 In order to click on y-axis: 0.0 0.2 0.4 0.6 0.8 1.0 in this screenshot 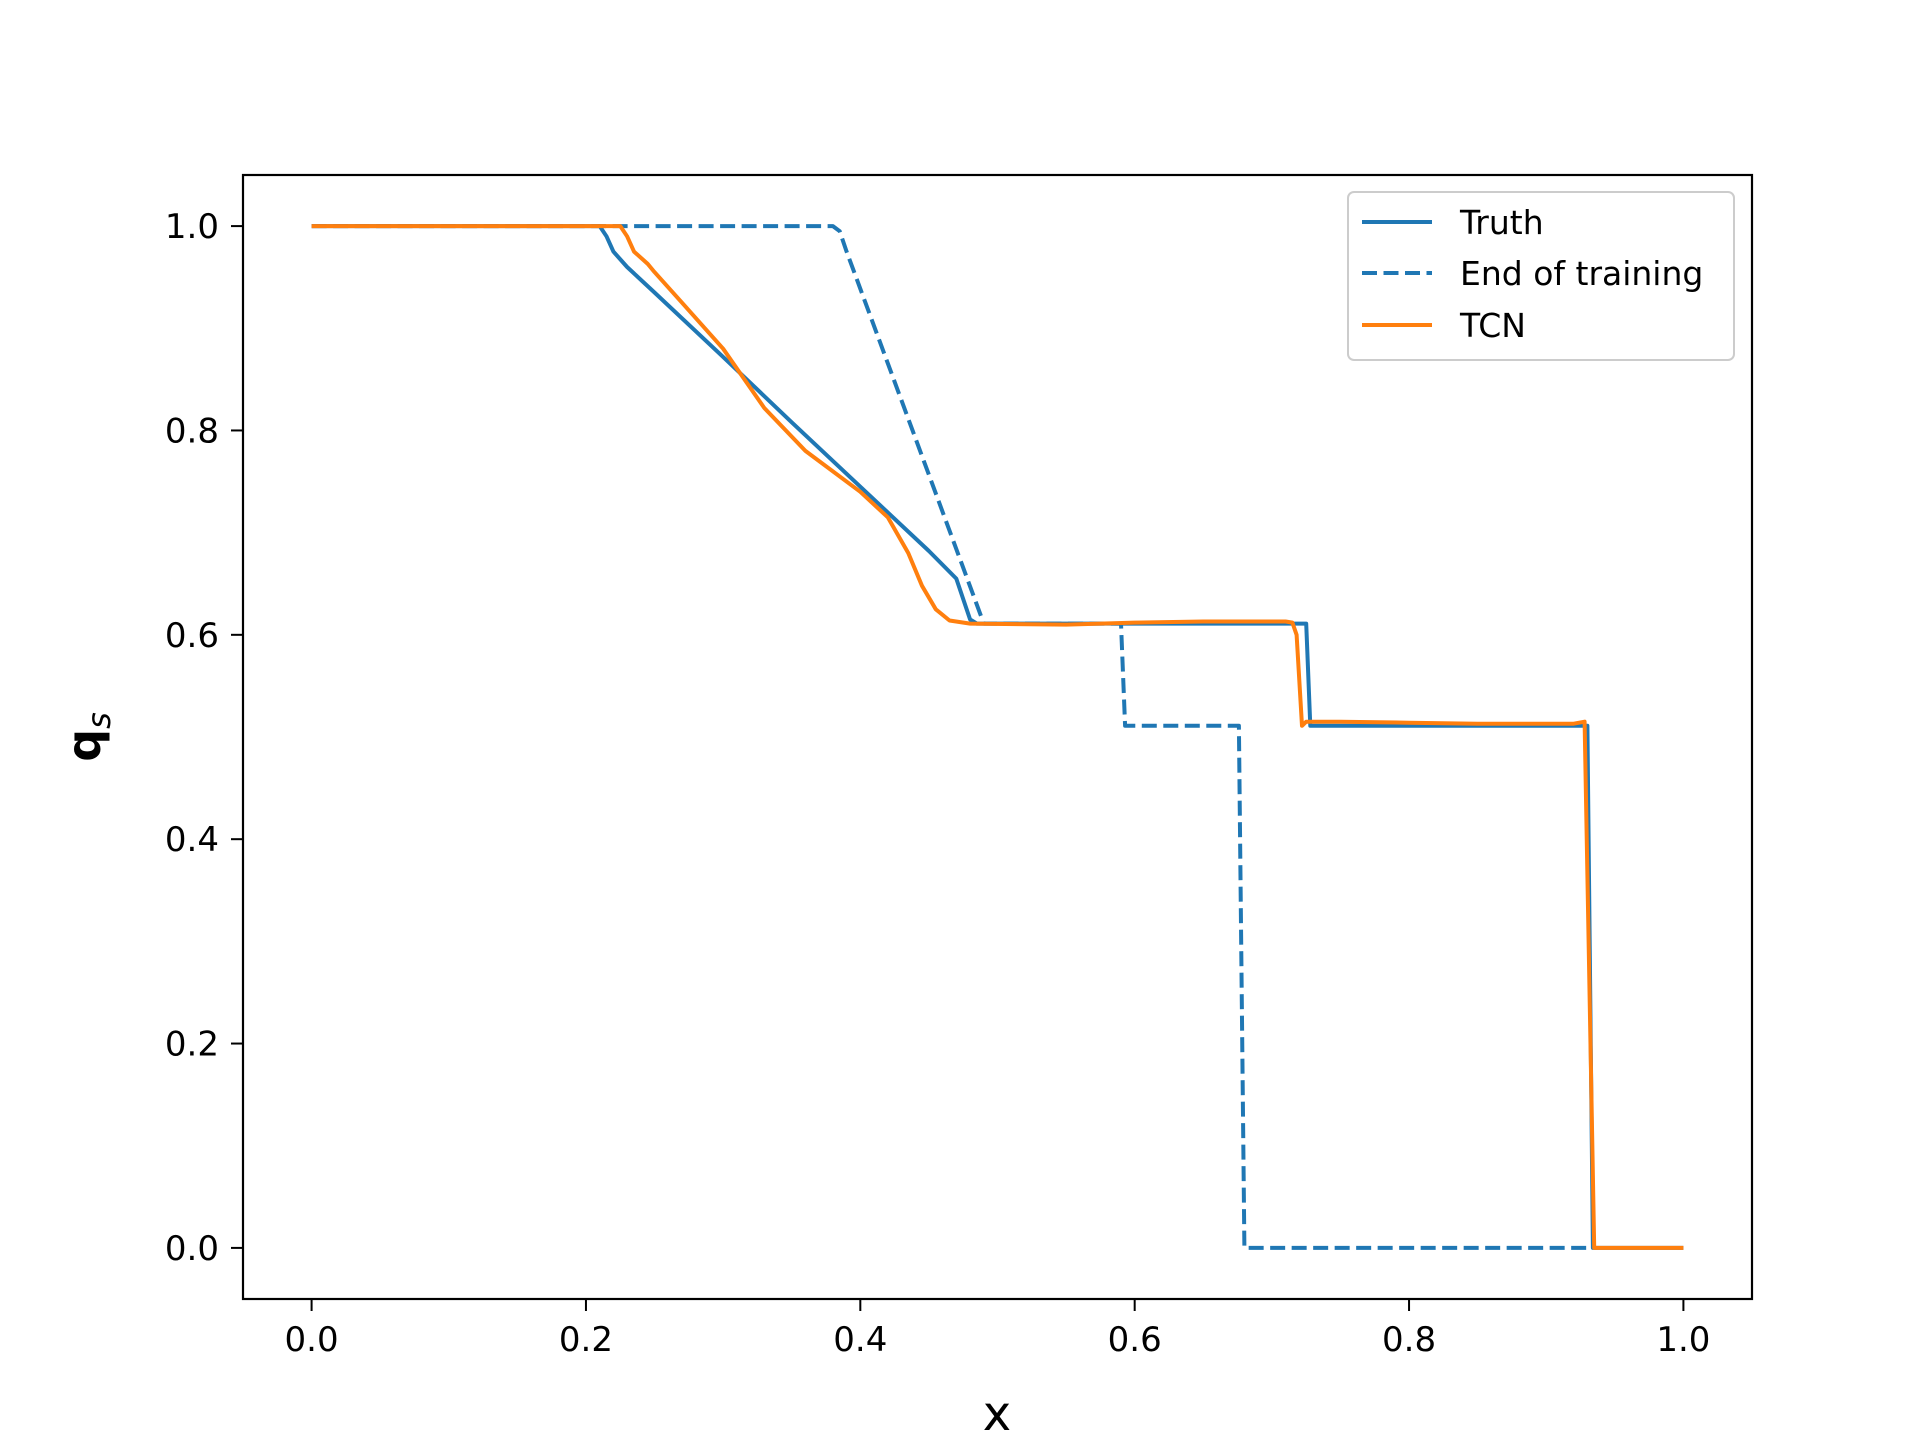, I will do `click(204, 738)`.